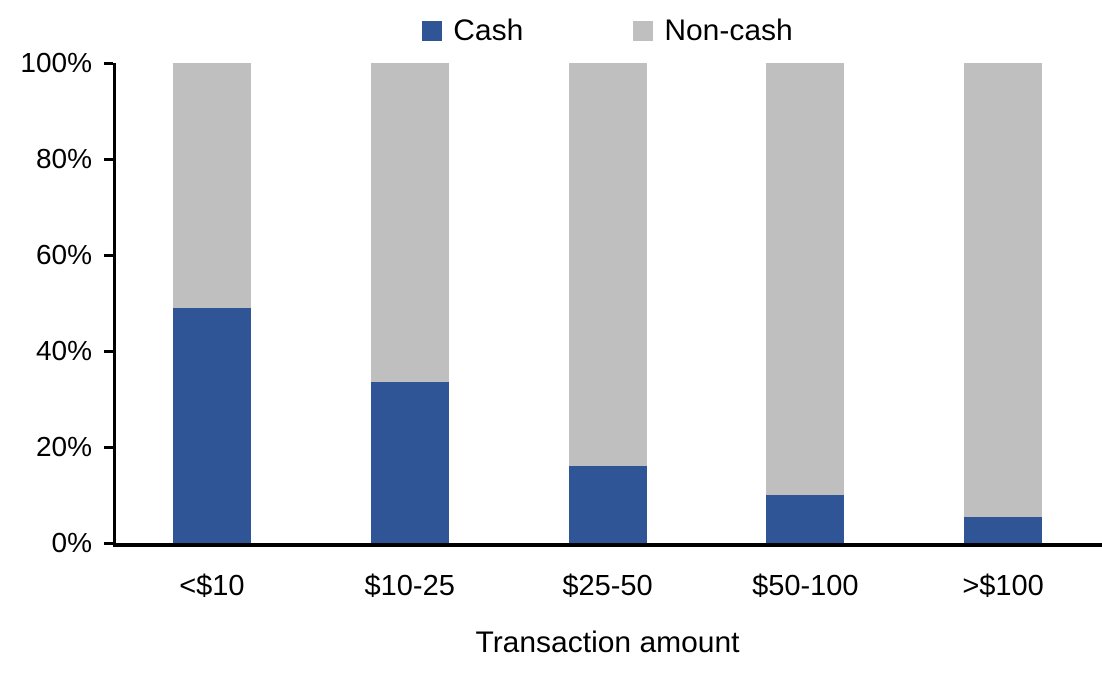  I want to click on x-axis-category-label: >$100, so click(1003, 586).